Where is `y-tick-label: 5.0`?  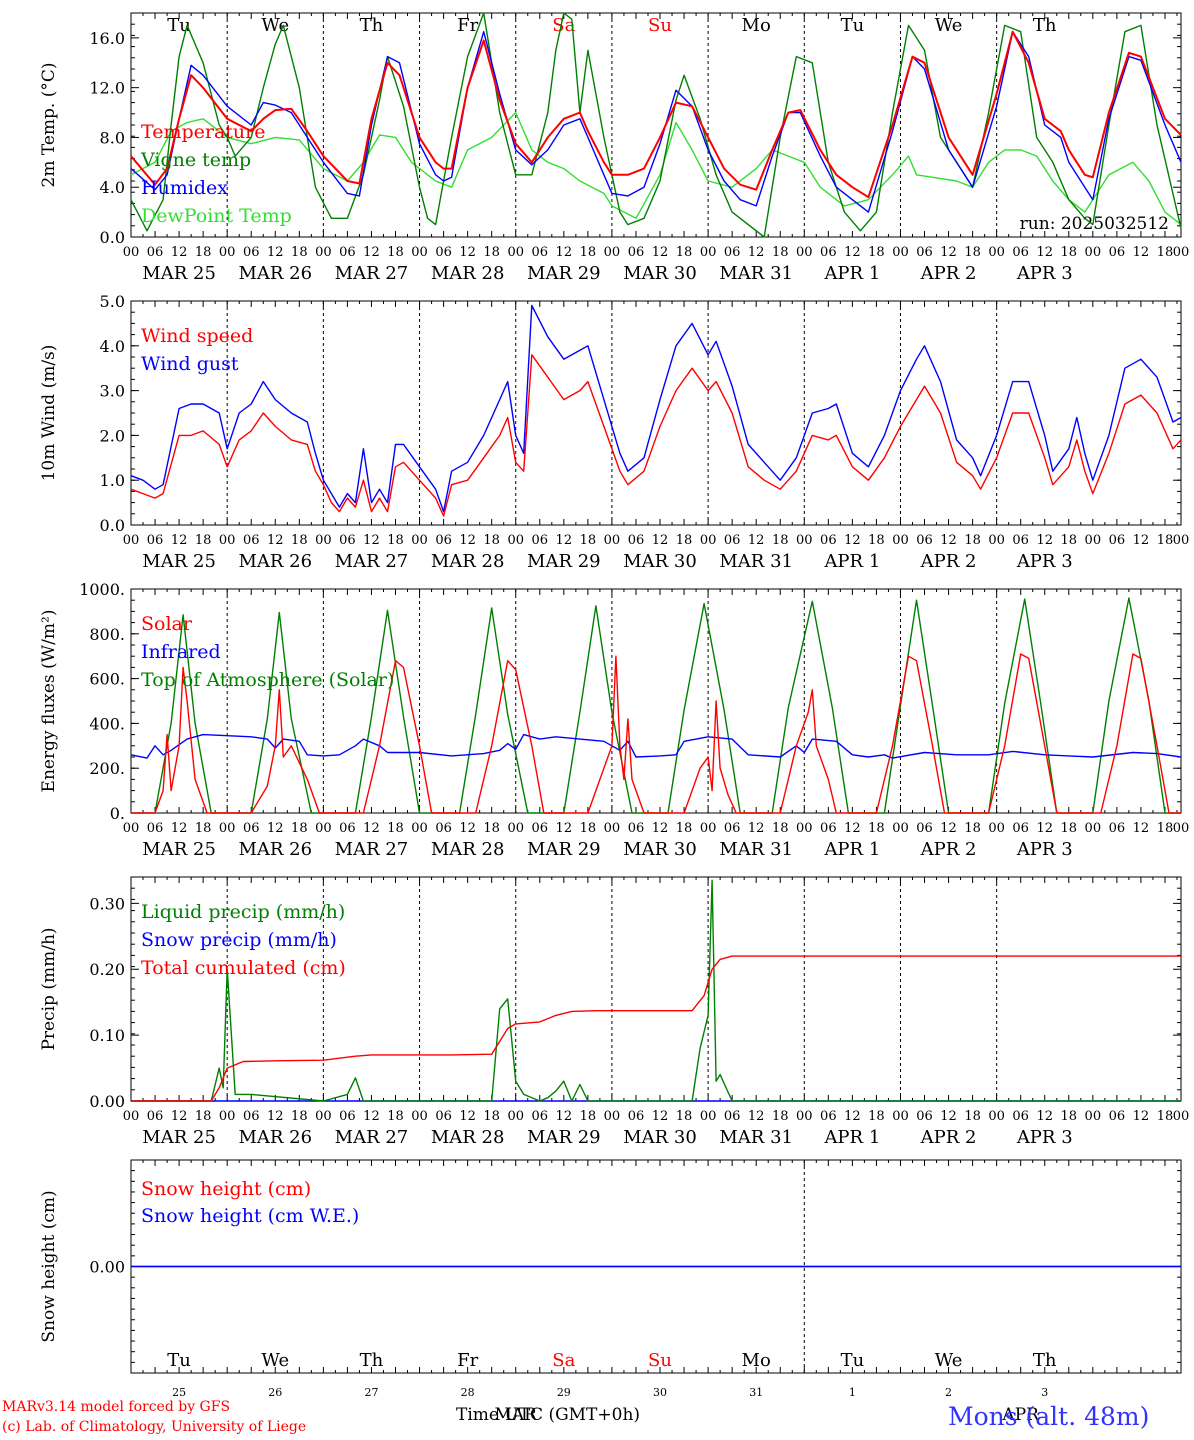 y-tick-label: 5.0 is located at coordinates (112, 301).